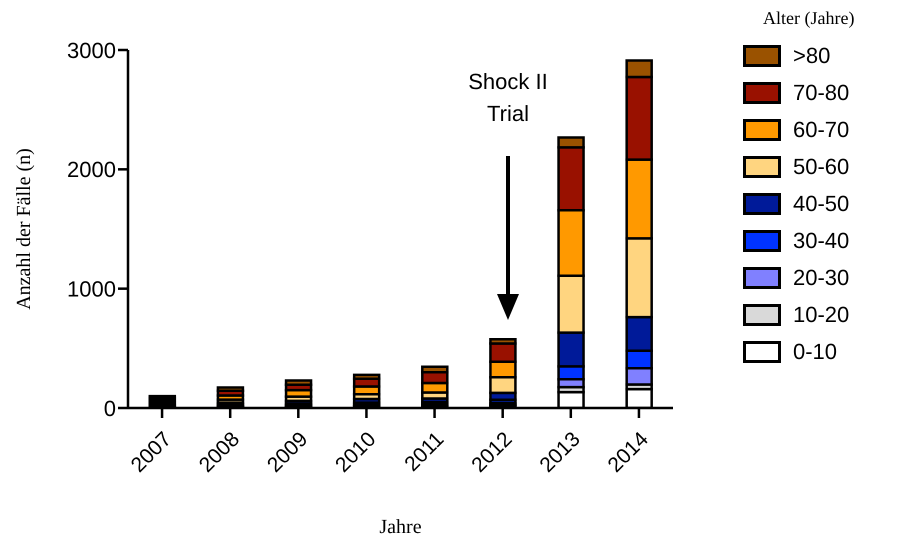  What do you see at coordinates (811, 55) in the screenshot?
I see `legend-label: >80` at bounding box center [811, 55].